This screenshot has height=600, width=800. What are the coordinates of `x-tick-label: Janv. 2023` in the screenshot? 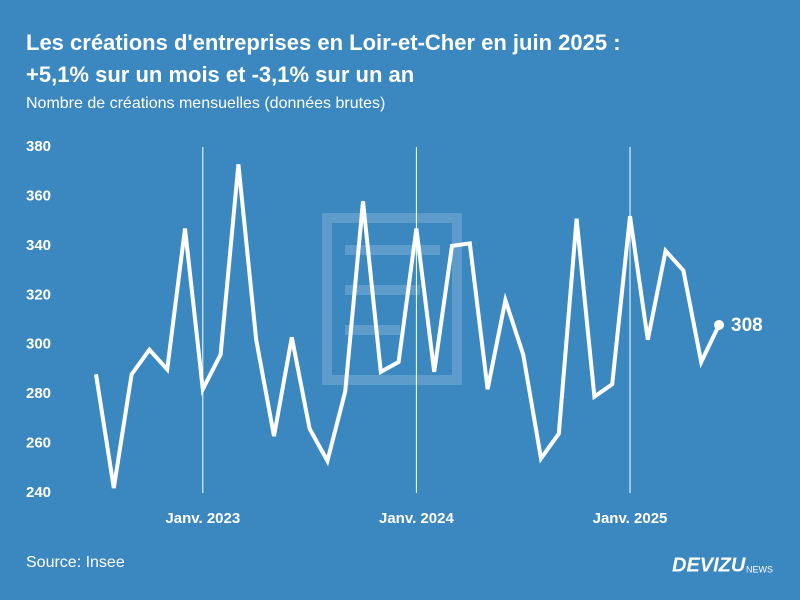 It's located at (202, 518).